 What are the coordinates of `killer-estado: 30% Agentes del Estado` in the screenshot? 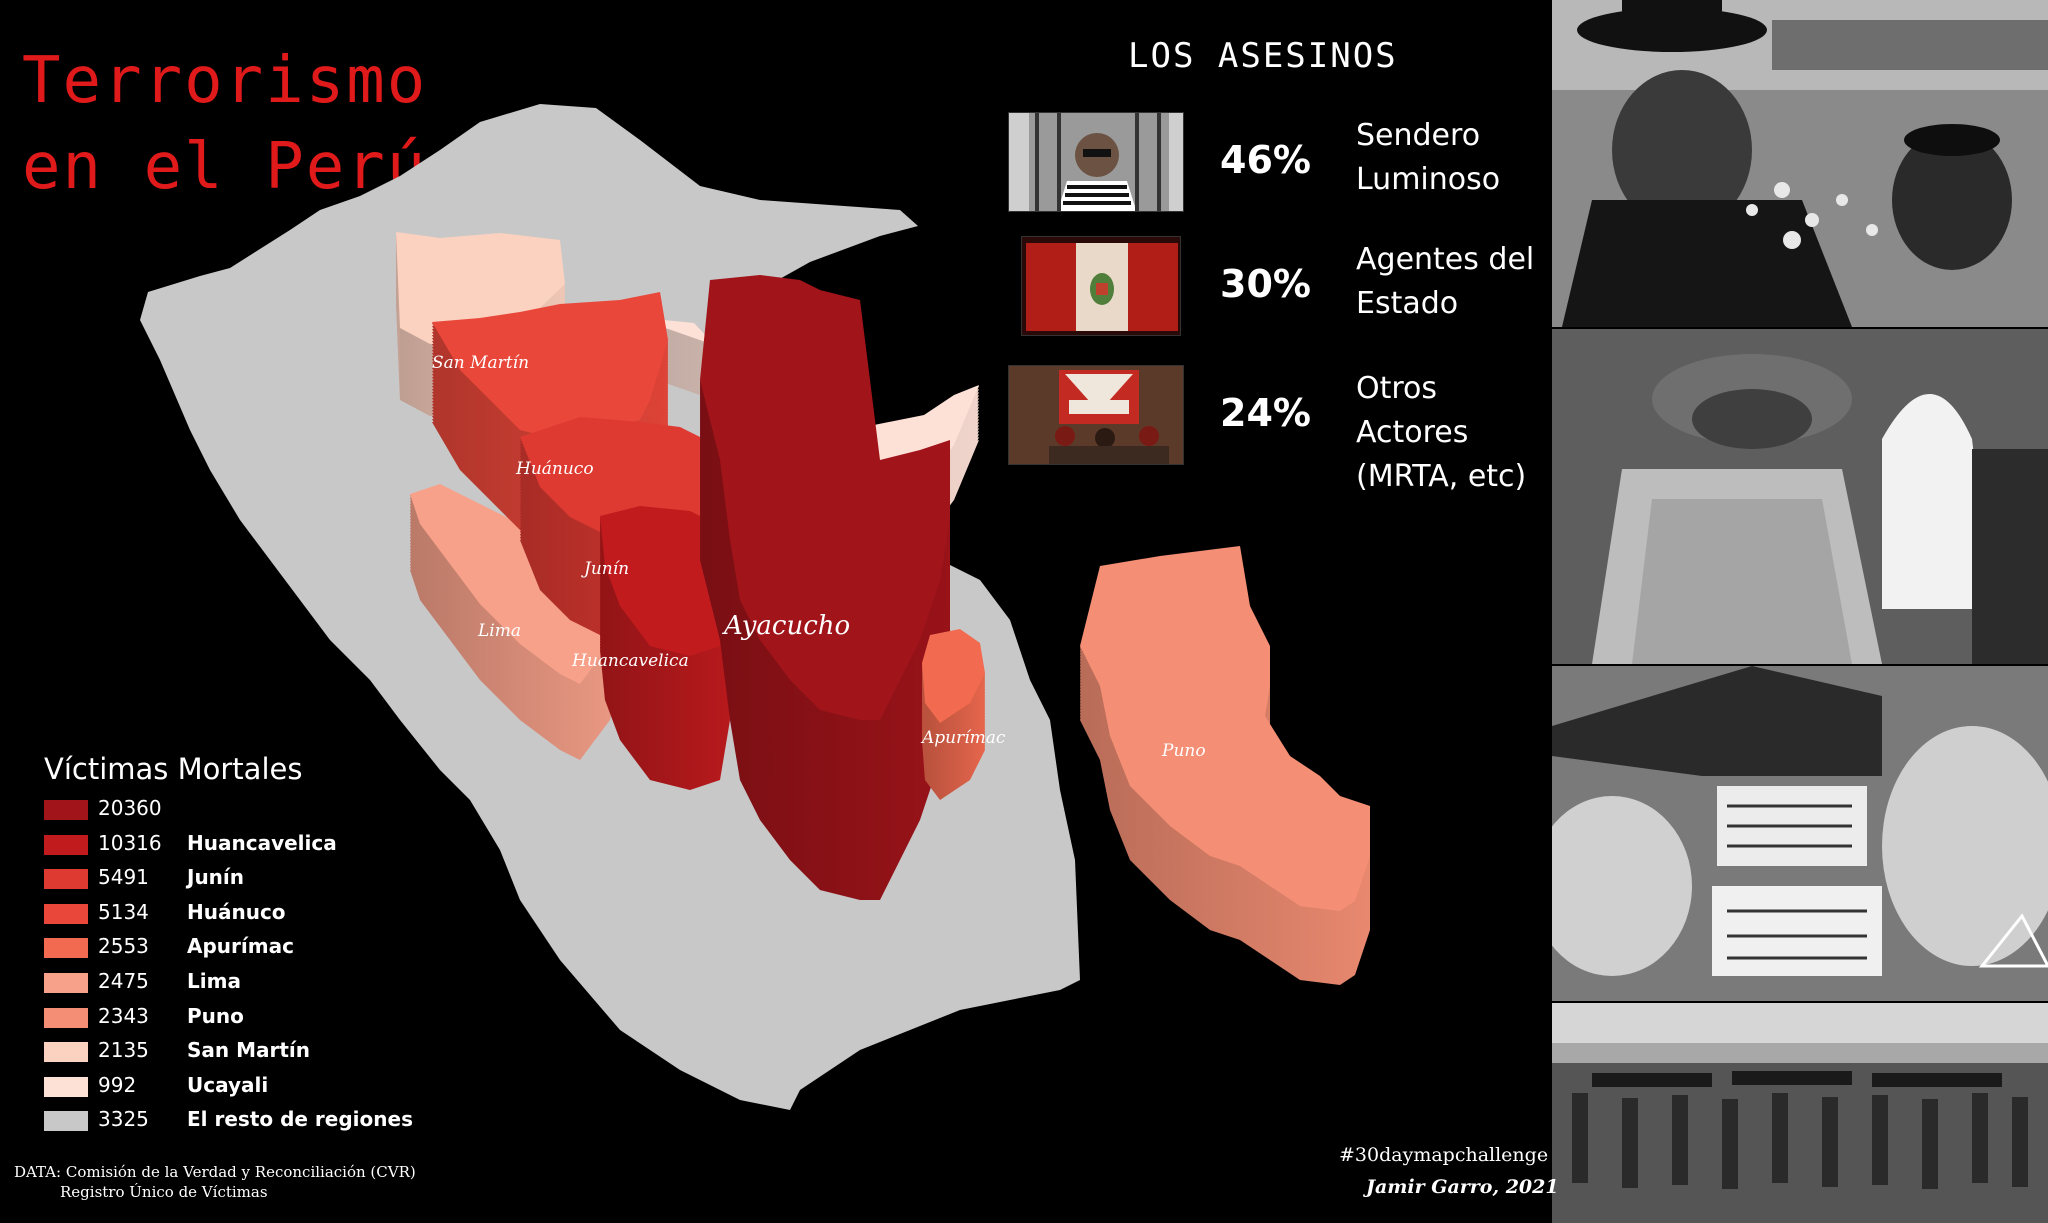 It's located at (1278, 286).